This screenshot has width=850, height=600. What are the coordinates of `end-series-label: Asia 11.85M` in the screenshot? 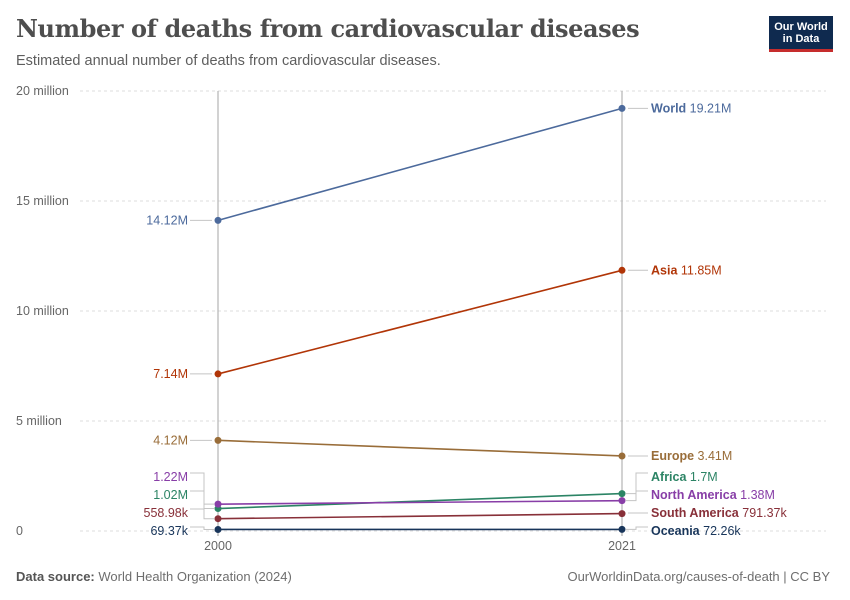 It's located at (686, 270).